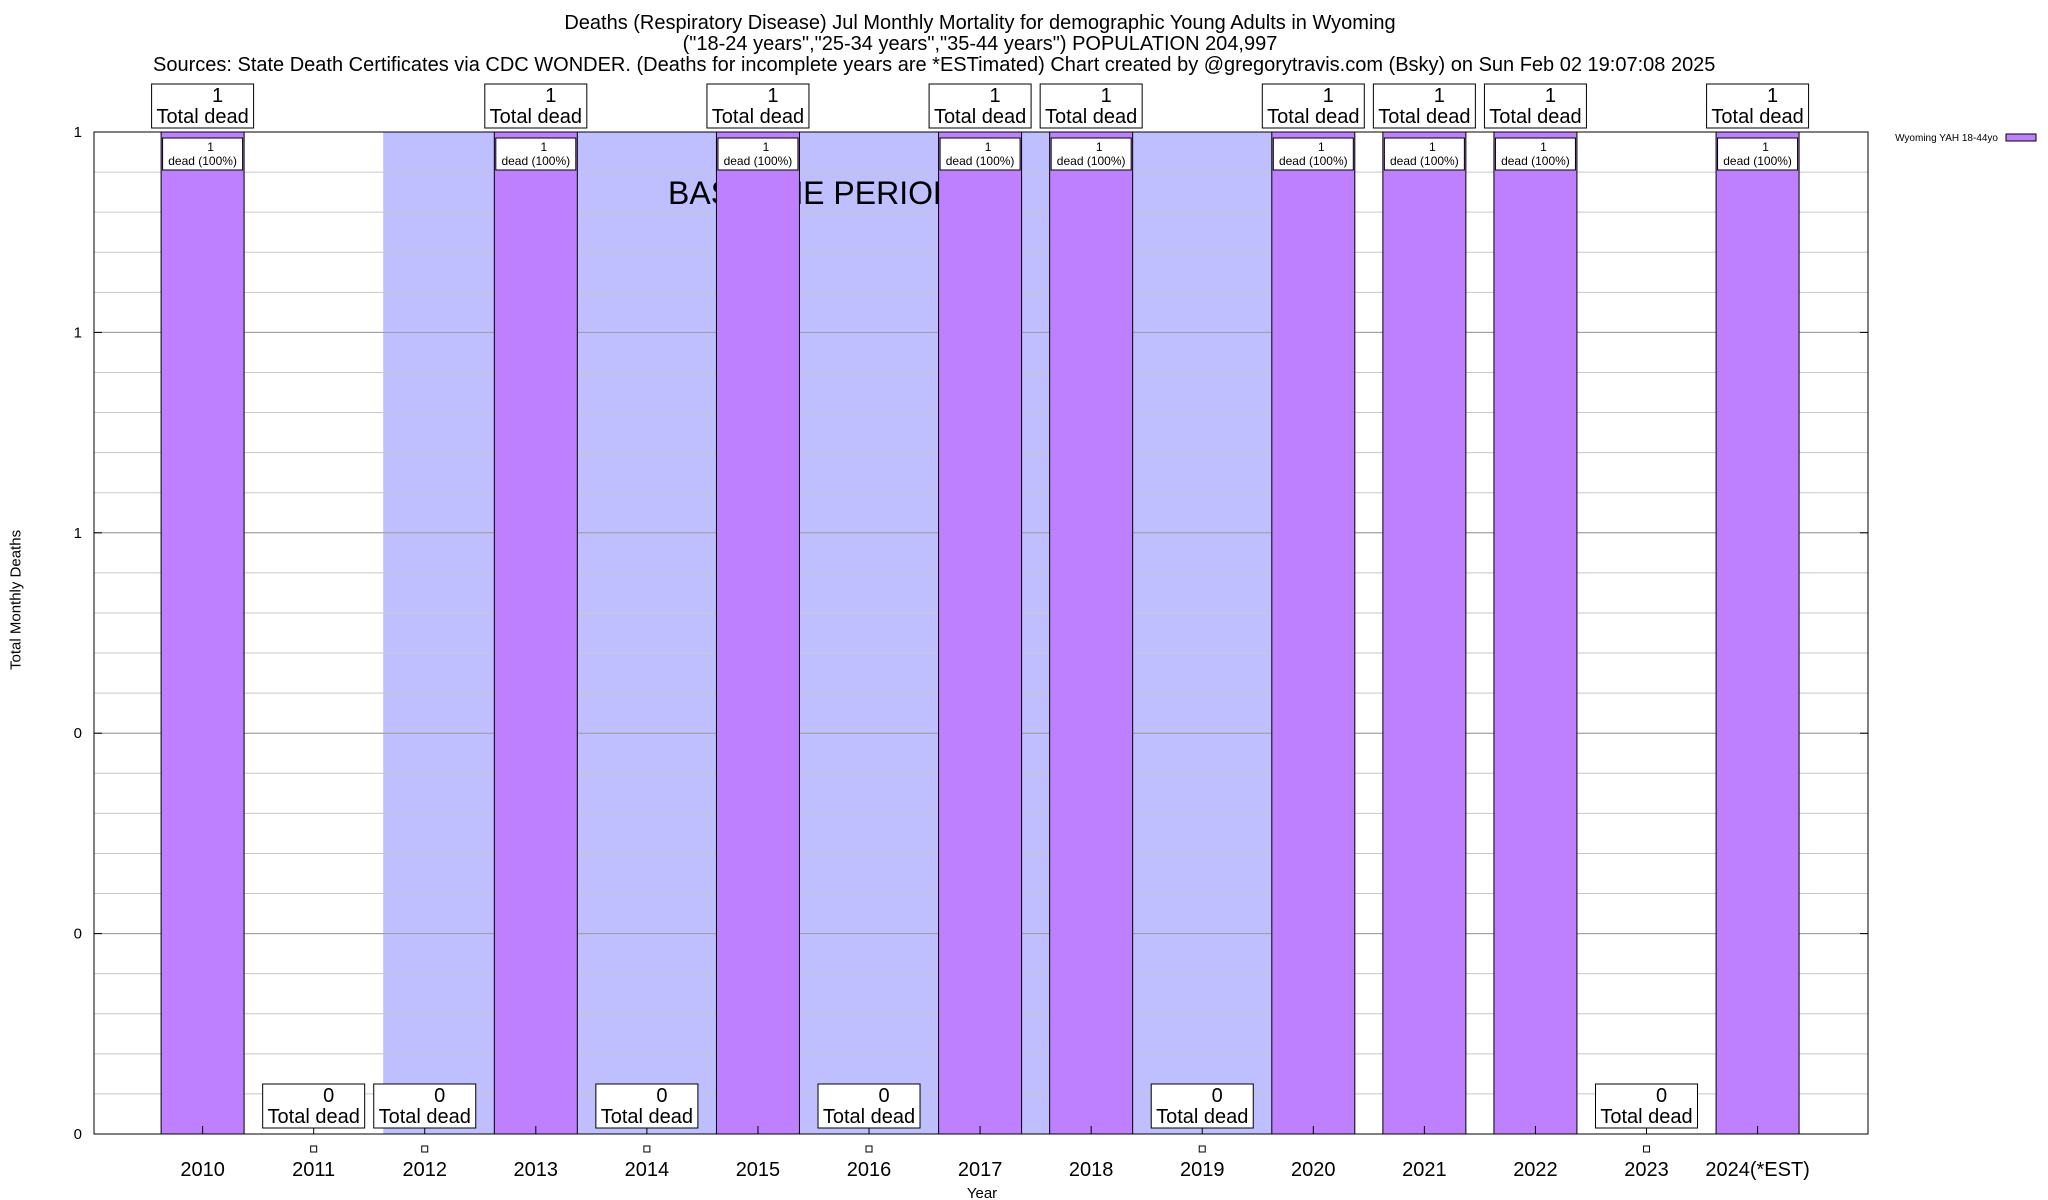 This screenshot has height=1200, width=2048. What do you see at coordinates (313, 1170) in the screenshot?
I see `x-tick-label: 2011` at bounding box center [313, 1170].